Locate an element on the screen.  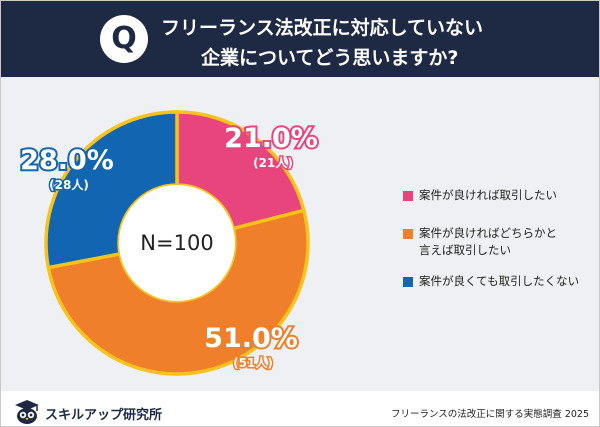
slice-count-label-2: (51人) is located at coordinates (253, 362).